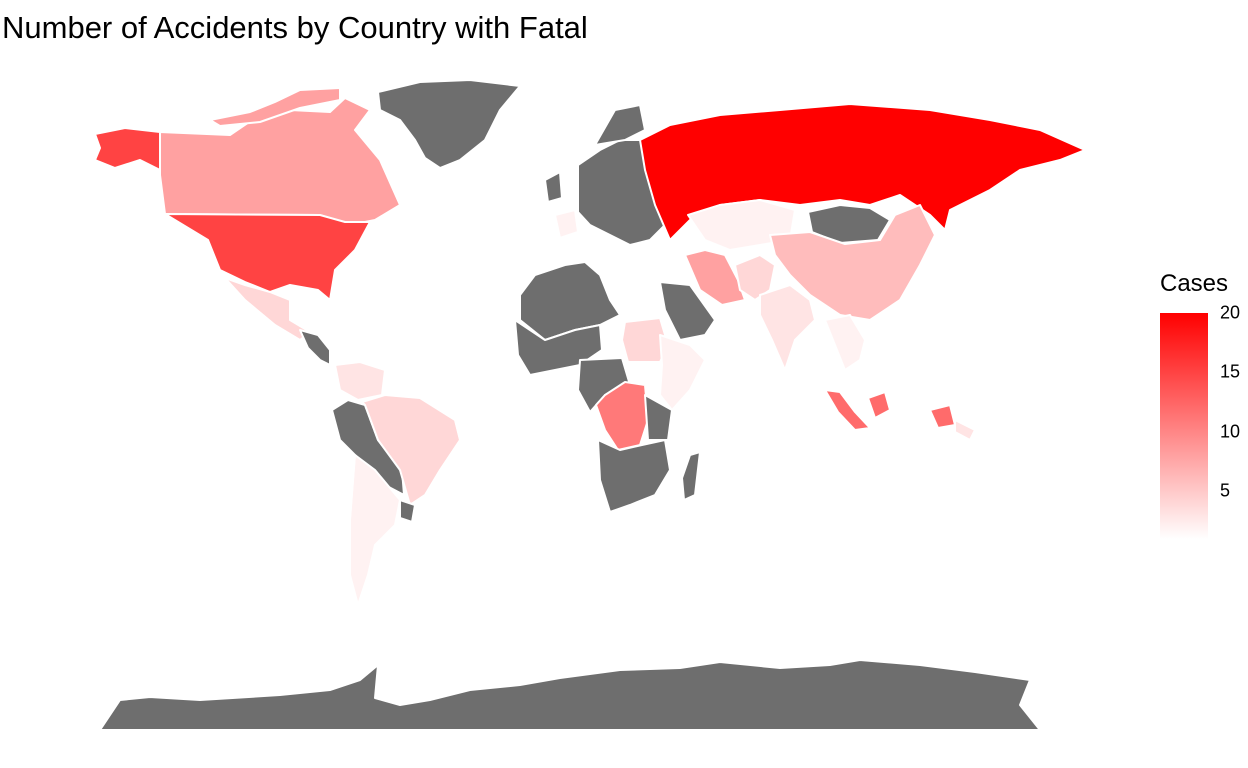 This screenshot has width=1248, height=768. What do you see at coordinates (375, 530) in the screenshot?
I see `region-argentina-chile` at bounding box center [375, 530].